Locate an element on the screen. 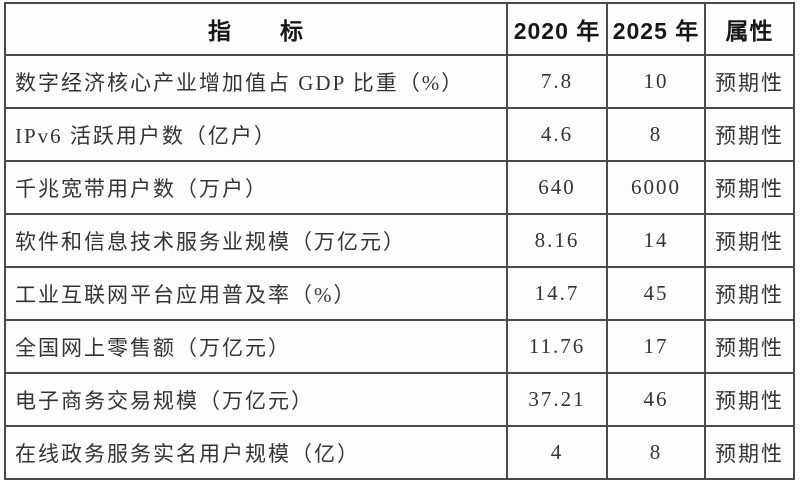 The height and width of the screenshot is (480, 800). indicator-cell: 数字经济核心产业增加值占 GDP 比重（%） is located at coordinates (256, 81).